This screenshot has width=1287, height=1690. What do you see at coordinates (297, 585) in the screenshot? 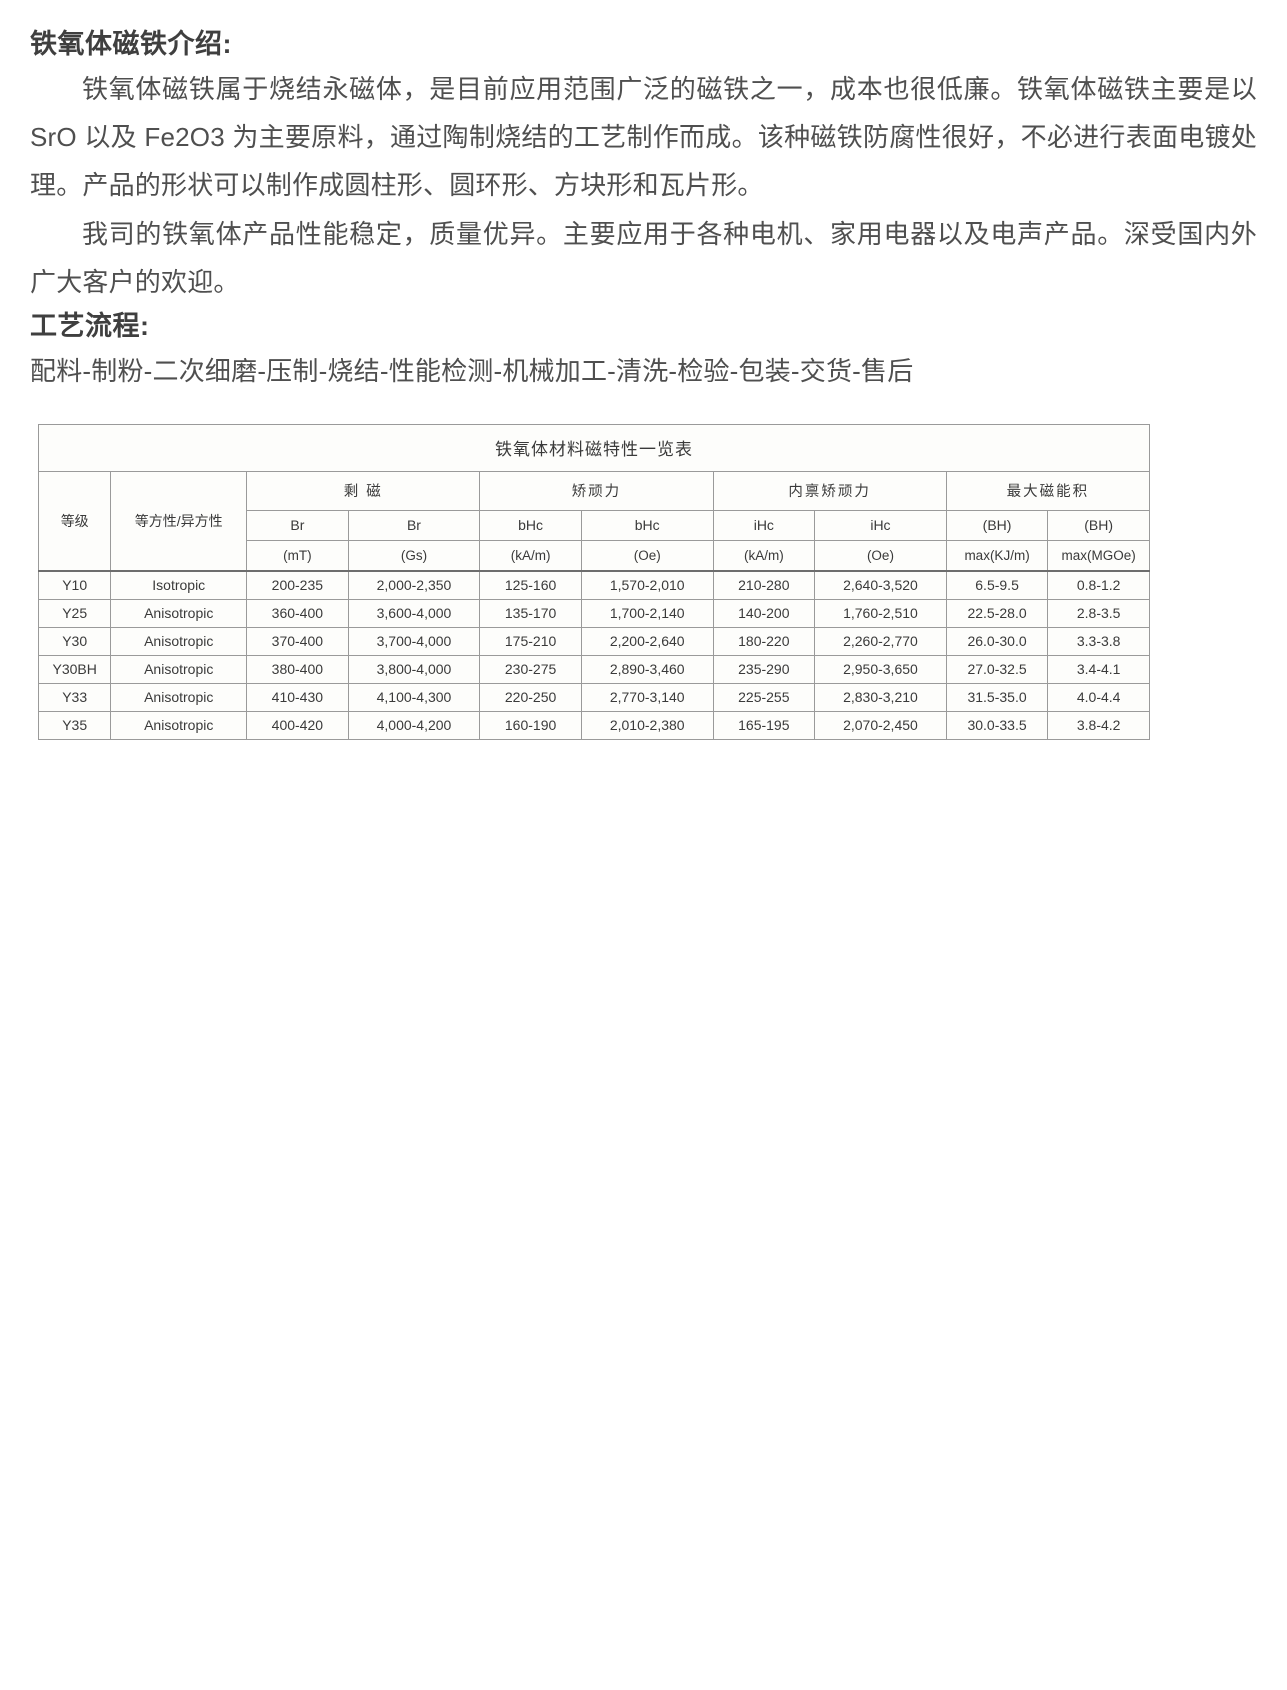
I see `table-cell: 200-235` at bounding box center [297, 585].